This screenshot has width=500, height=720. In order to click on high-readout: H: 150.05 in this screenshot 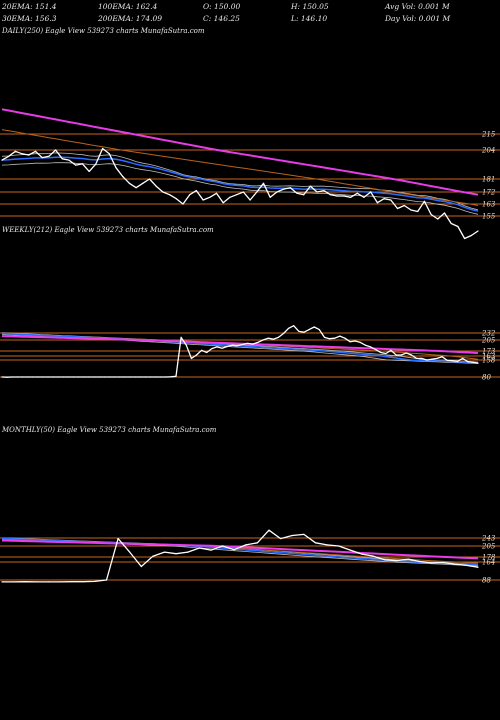, I will do `click(310, 6)`.